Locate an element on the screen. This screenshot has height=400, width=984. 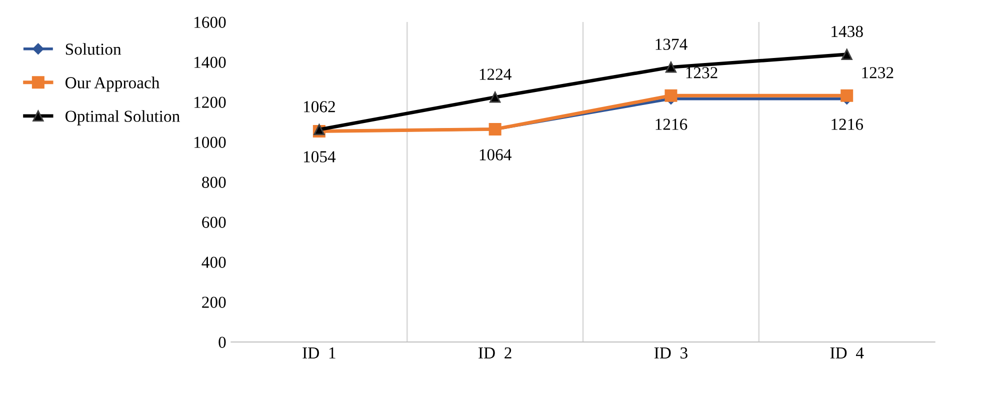
data-label: 1062 is located at coordinates (319, 106).